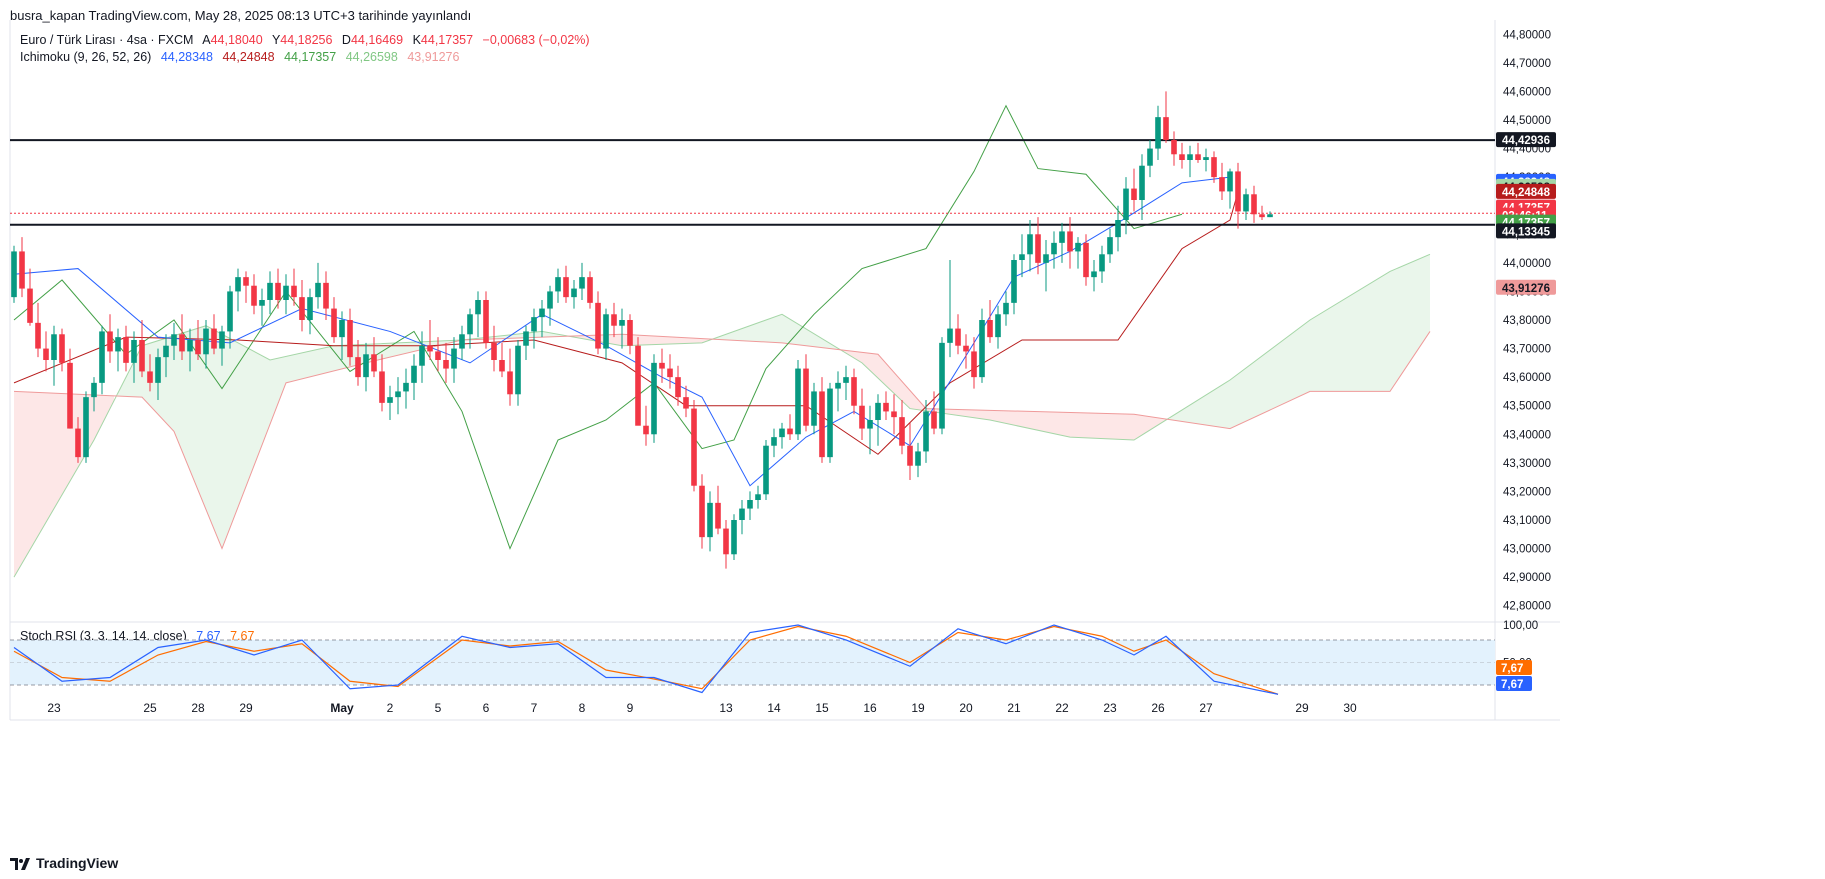  What do you see at coordinates (774, 708) in the screenshot?
I see `time-tick-label: 14` at bounding box center [774, 708].